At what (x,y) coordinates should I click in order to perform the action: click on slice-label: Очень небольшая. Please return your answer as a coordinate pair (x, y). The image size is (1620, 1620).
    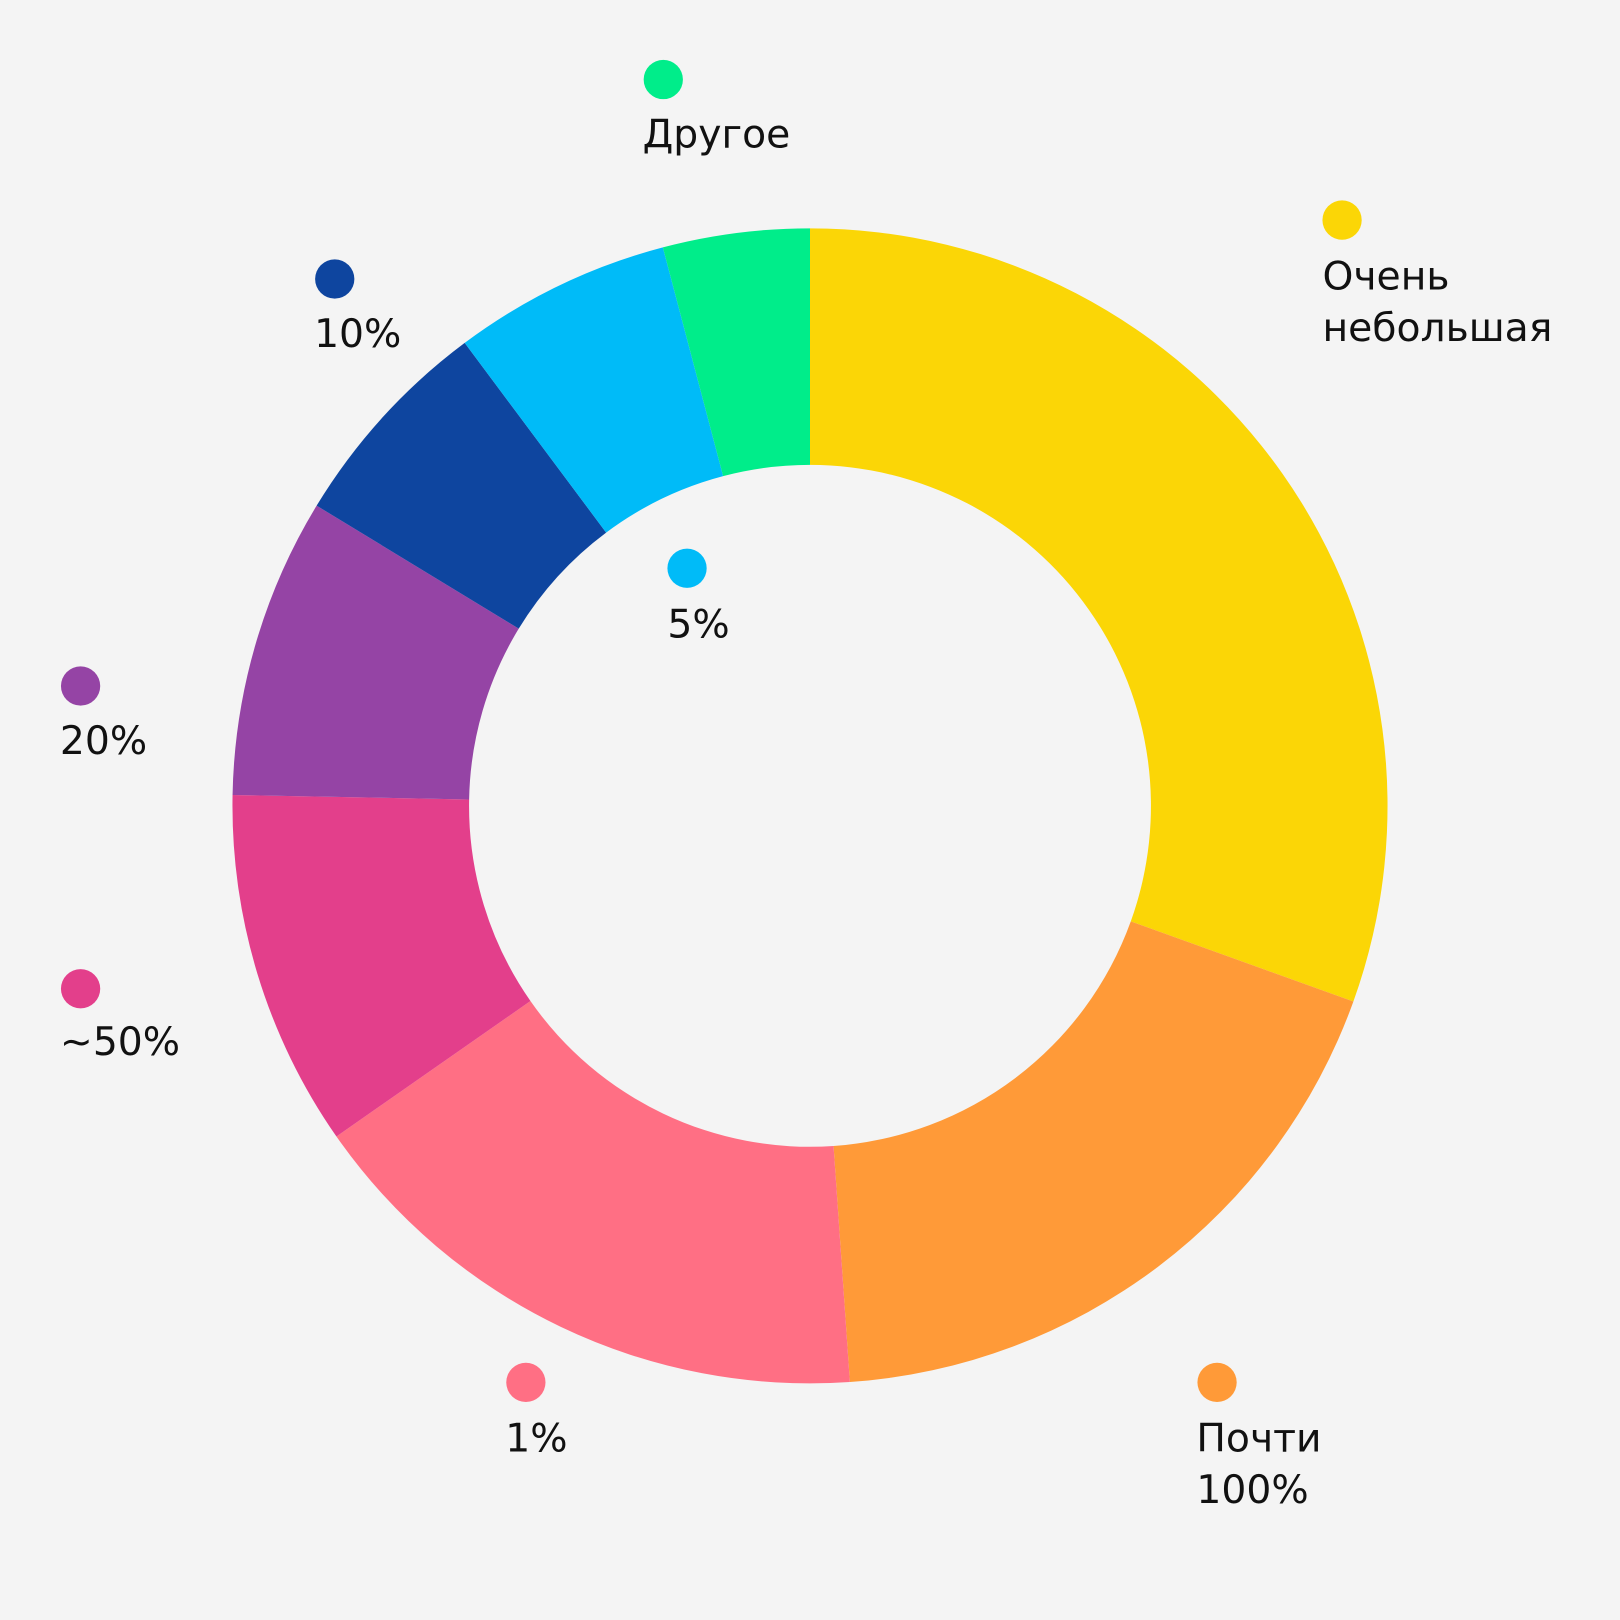
    Looking at the image, I should click on (1437, 302).